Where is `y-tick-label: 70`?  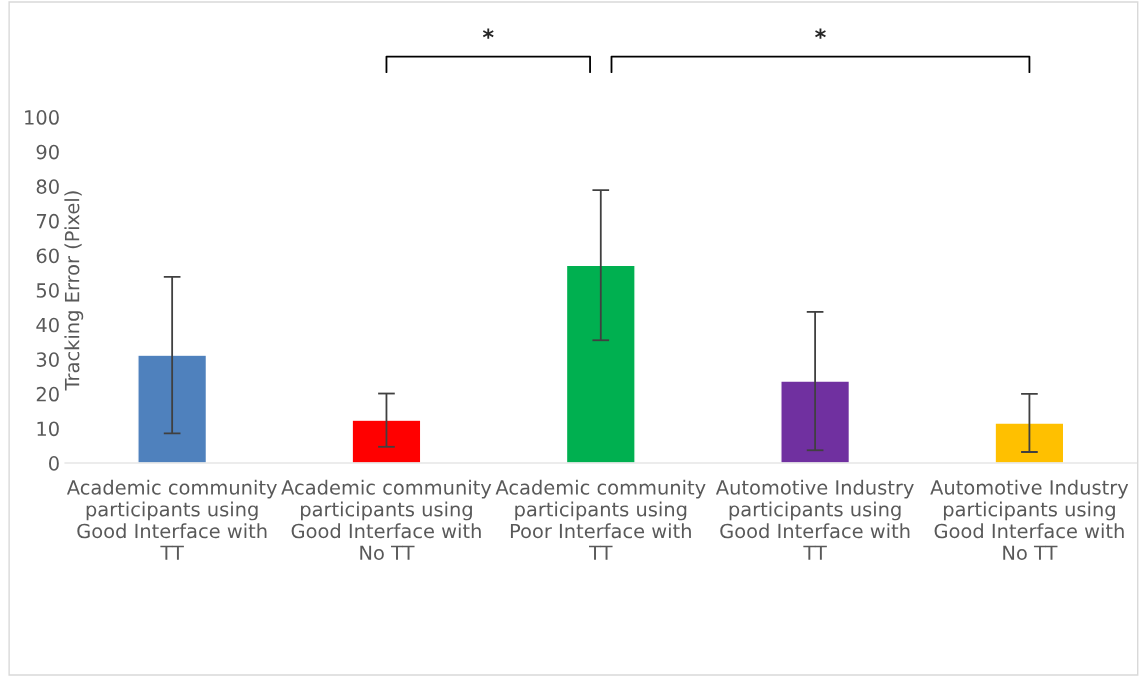
y-tick-label: 70 is located at coordinates (47, 221).